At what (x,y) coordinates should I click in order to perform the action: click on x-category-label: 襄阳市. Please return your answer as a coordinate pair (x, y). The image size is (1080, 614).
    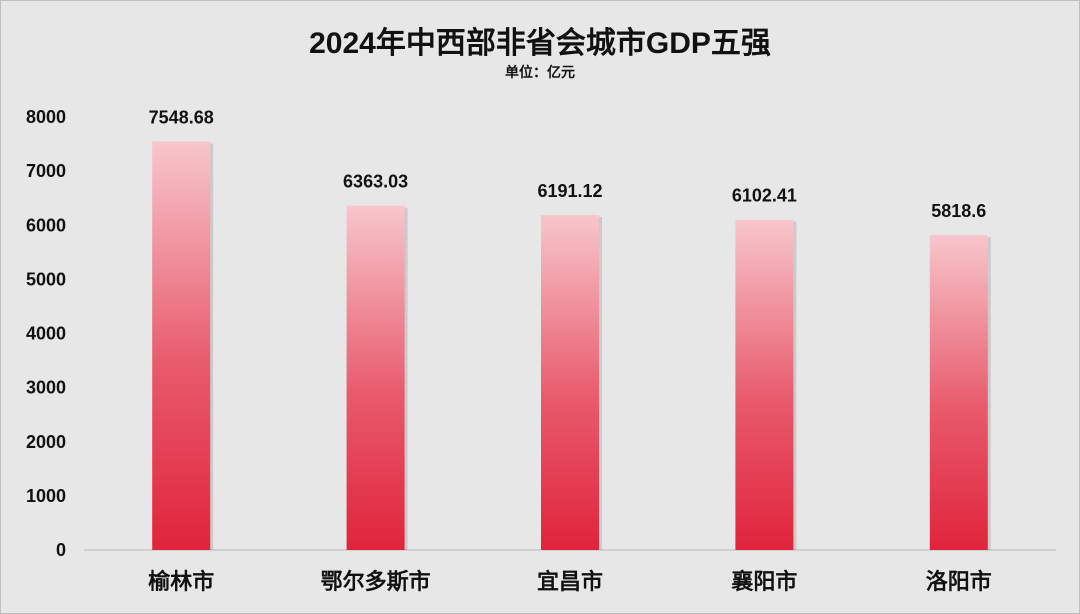
    Looking at the image, I should click on (763, 581).